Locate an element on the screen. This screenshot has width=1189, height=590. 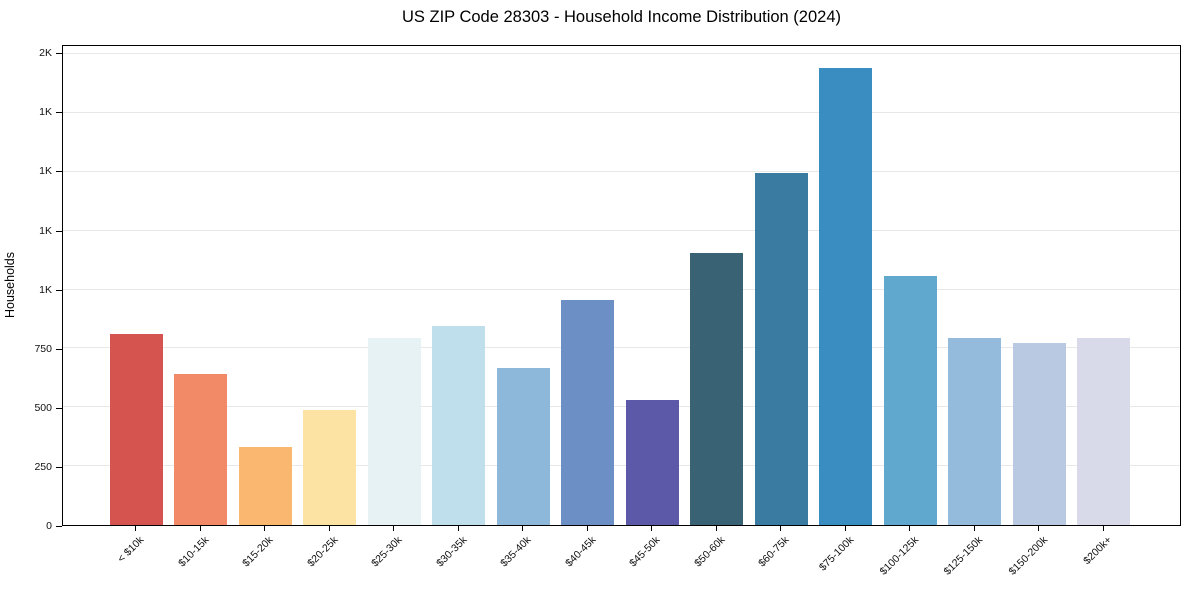
x-tick-label: $15-20k is located at coordinates (258, 552).